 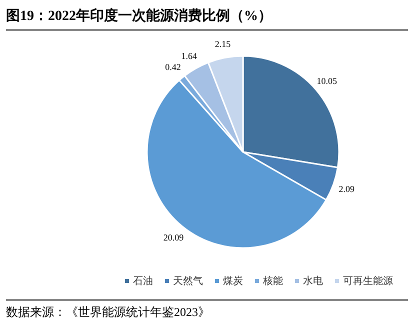 I want to click on data-label: 10.05, so click(x=327, y=81).